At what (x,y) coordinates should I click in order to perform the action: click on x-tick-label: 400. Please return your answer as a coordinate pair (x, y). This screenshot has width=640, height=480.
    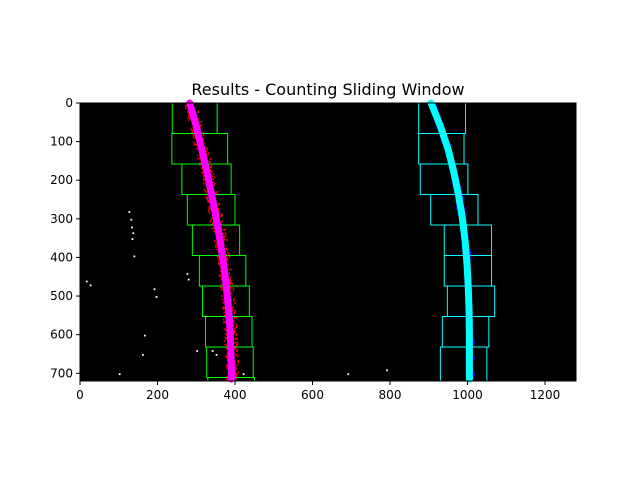
    Looking at the image, I should click on (235, 395).